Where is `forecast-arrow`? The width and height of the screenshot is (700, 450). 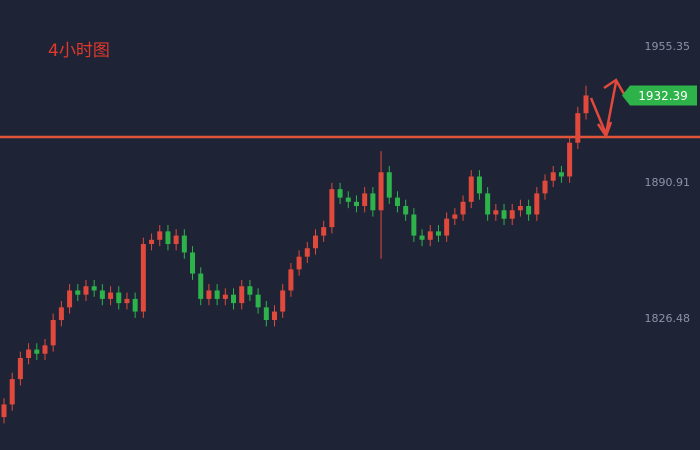 forecast-arrow is located at coordinates (607, 108).